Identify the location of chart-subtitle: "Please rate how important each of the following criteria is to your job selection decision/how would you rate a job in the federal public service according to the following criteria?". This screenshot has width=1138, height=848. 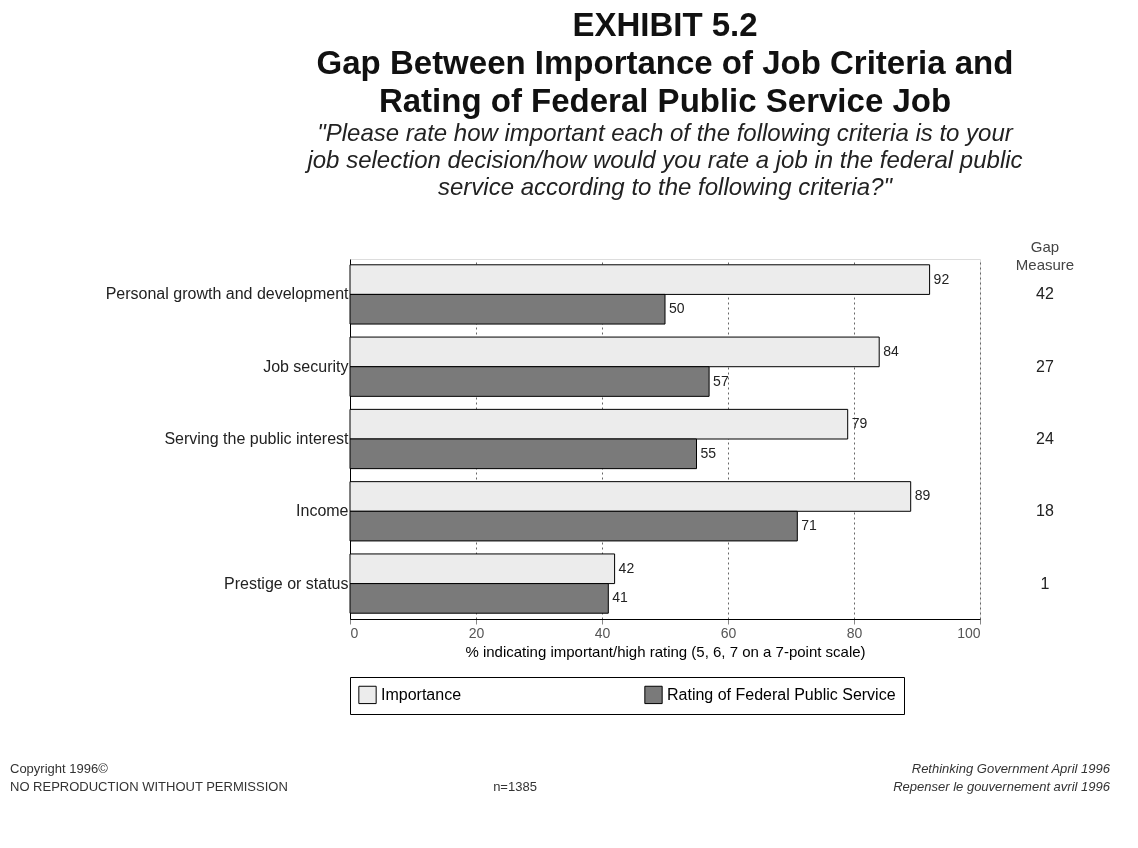
(663, 159).